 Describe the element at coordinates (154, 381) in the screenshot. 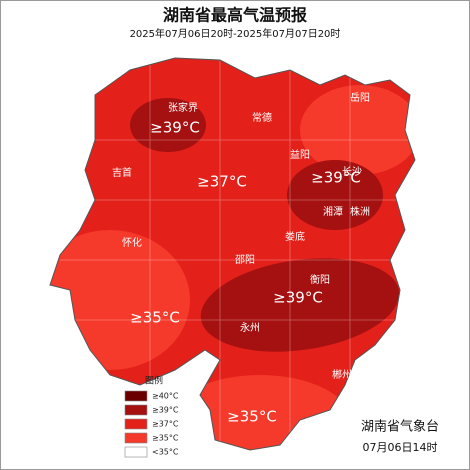

I see `legend-title: 图例` at that location.